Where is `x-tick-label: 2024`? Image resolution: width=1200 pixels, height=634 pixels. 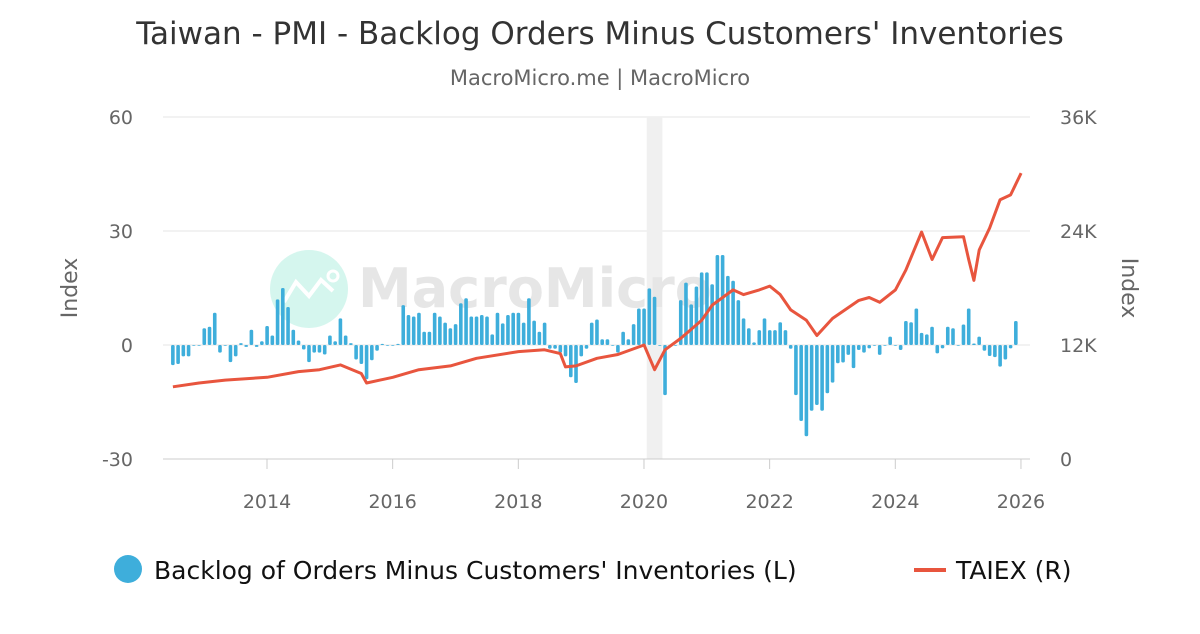
x-tick-label: 2024 is located at coordinates (895, 502).